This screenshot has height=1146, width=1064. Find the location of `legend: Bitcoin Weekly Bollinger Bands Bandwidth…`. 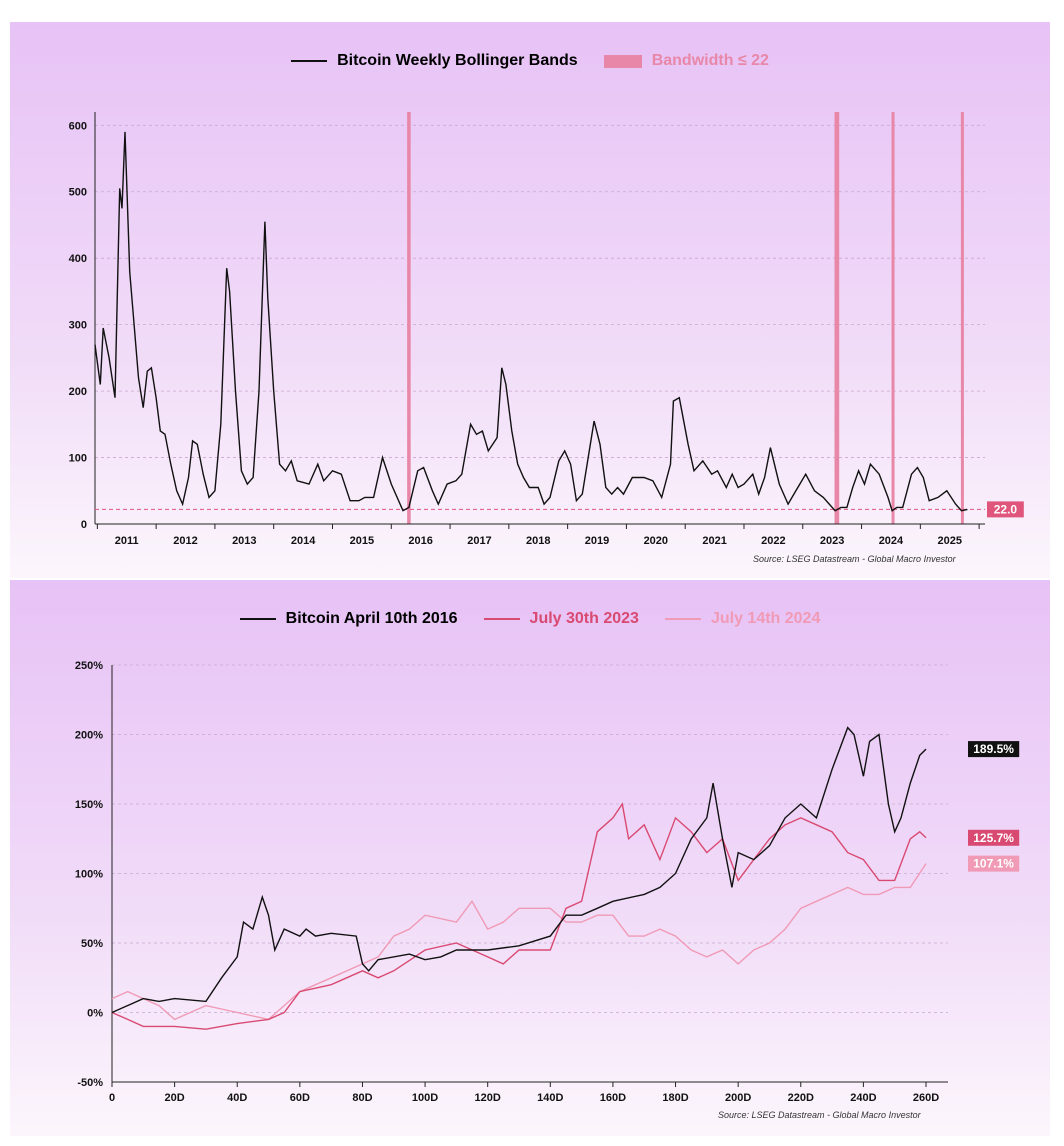

legend: Bitcoin Weekly Bollinger Bands Bandwidth… is located at coordinates (530, 61).